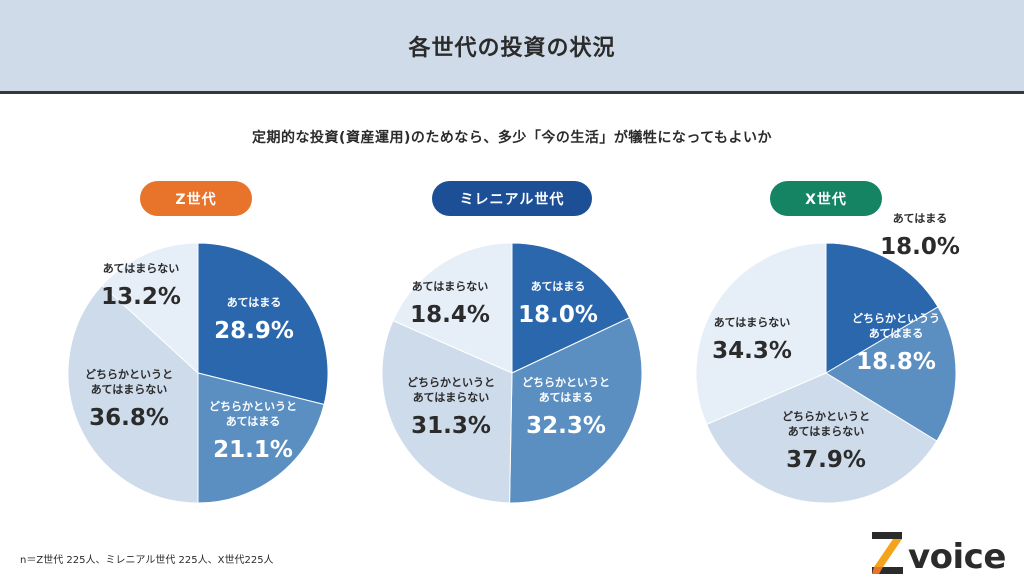 Image resolution: width=1024 pixels, height=577 pixels. What do you see at coordinates (147, 560) in the screenshot?
I see `sample-size-footnote: n＝Z世代 225人、ミレニアル世代 225人、X世代225人` at bounding box center [147, 560].